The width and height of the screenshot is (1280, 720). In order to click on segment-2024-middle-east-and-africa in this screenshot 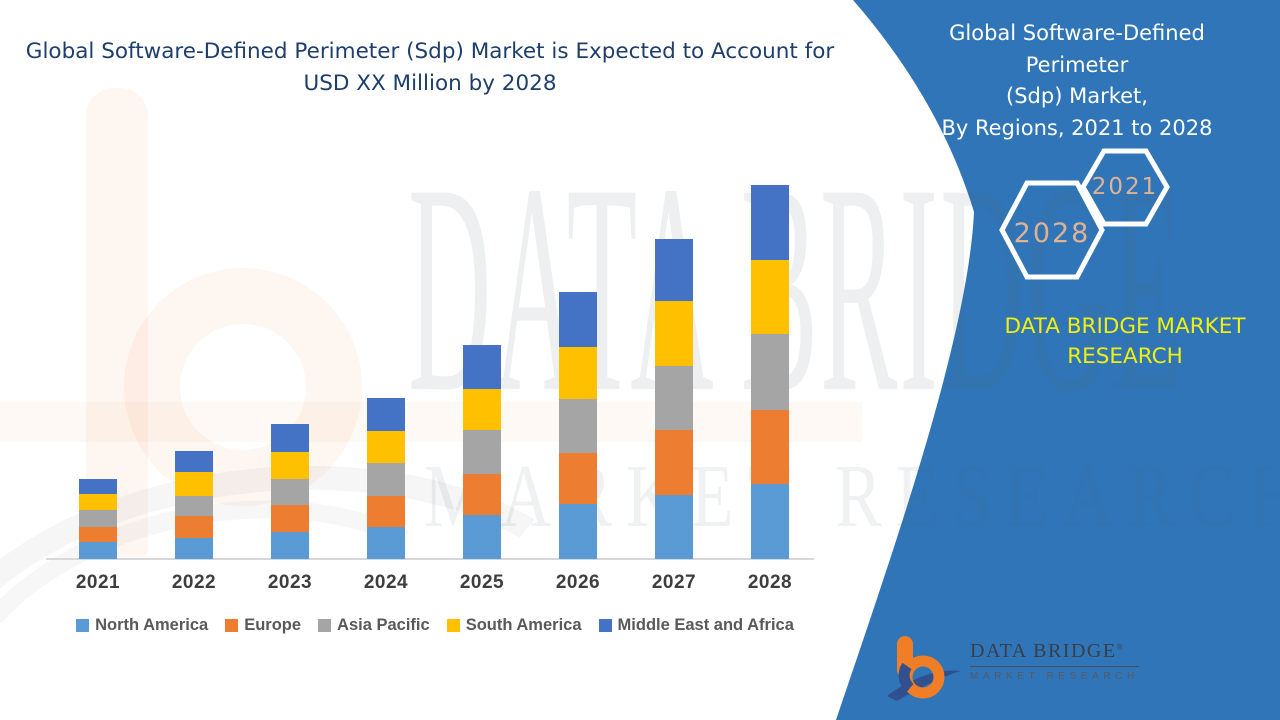, I will do `click(386, 414)`.